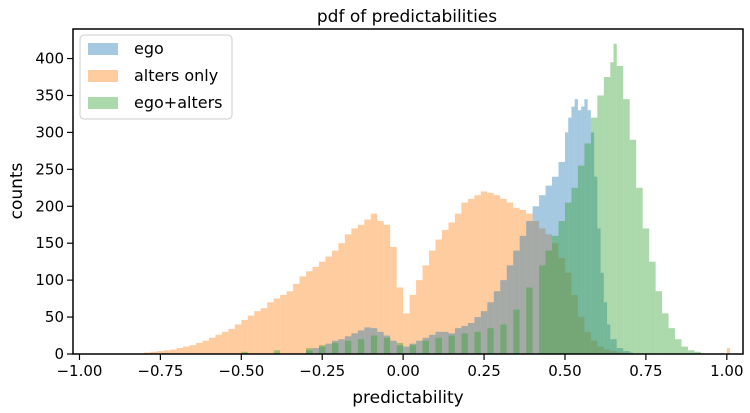  Describe the element at coordinates (149, 48) in the screenshot. I see `legend-label-ego: ego` at that location.